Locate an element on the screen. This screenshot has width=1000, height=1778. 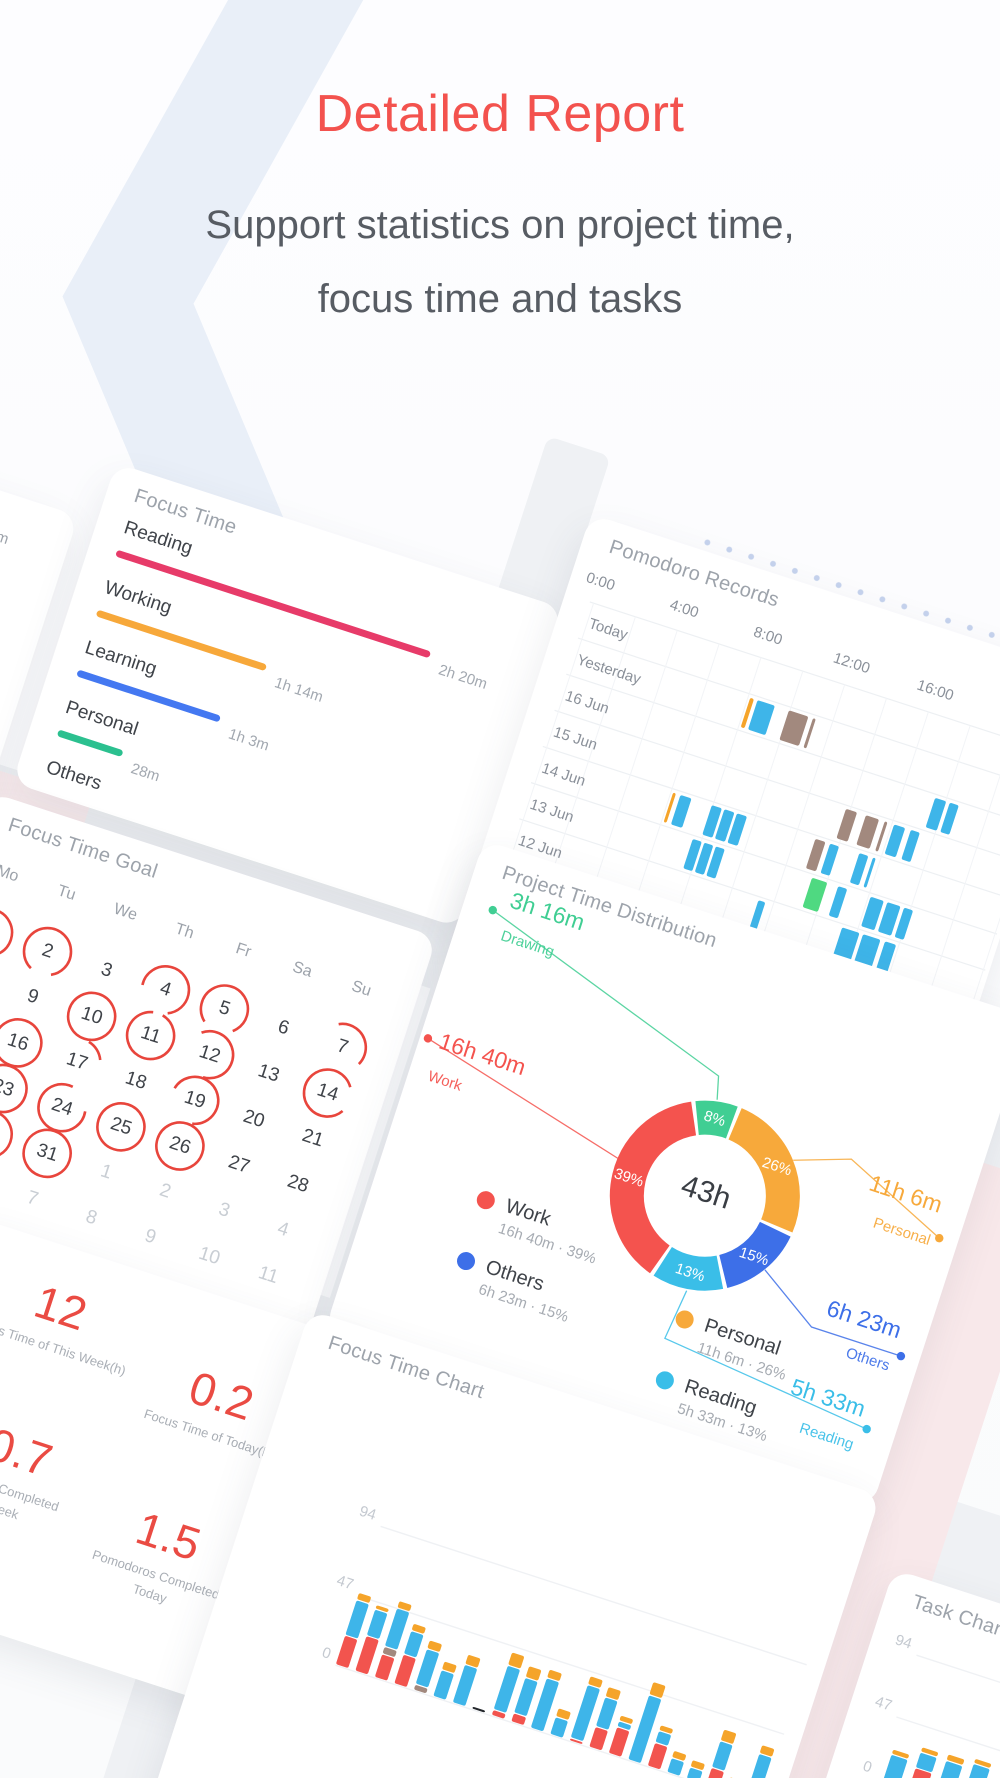
calendar-day: 10 is located at coordinates (91, 1016).